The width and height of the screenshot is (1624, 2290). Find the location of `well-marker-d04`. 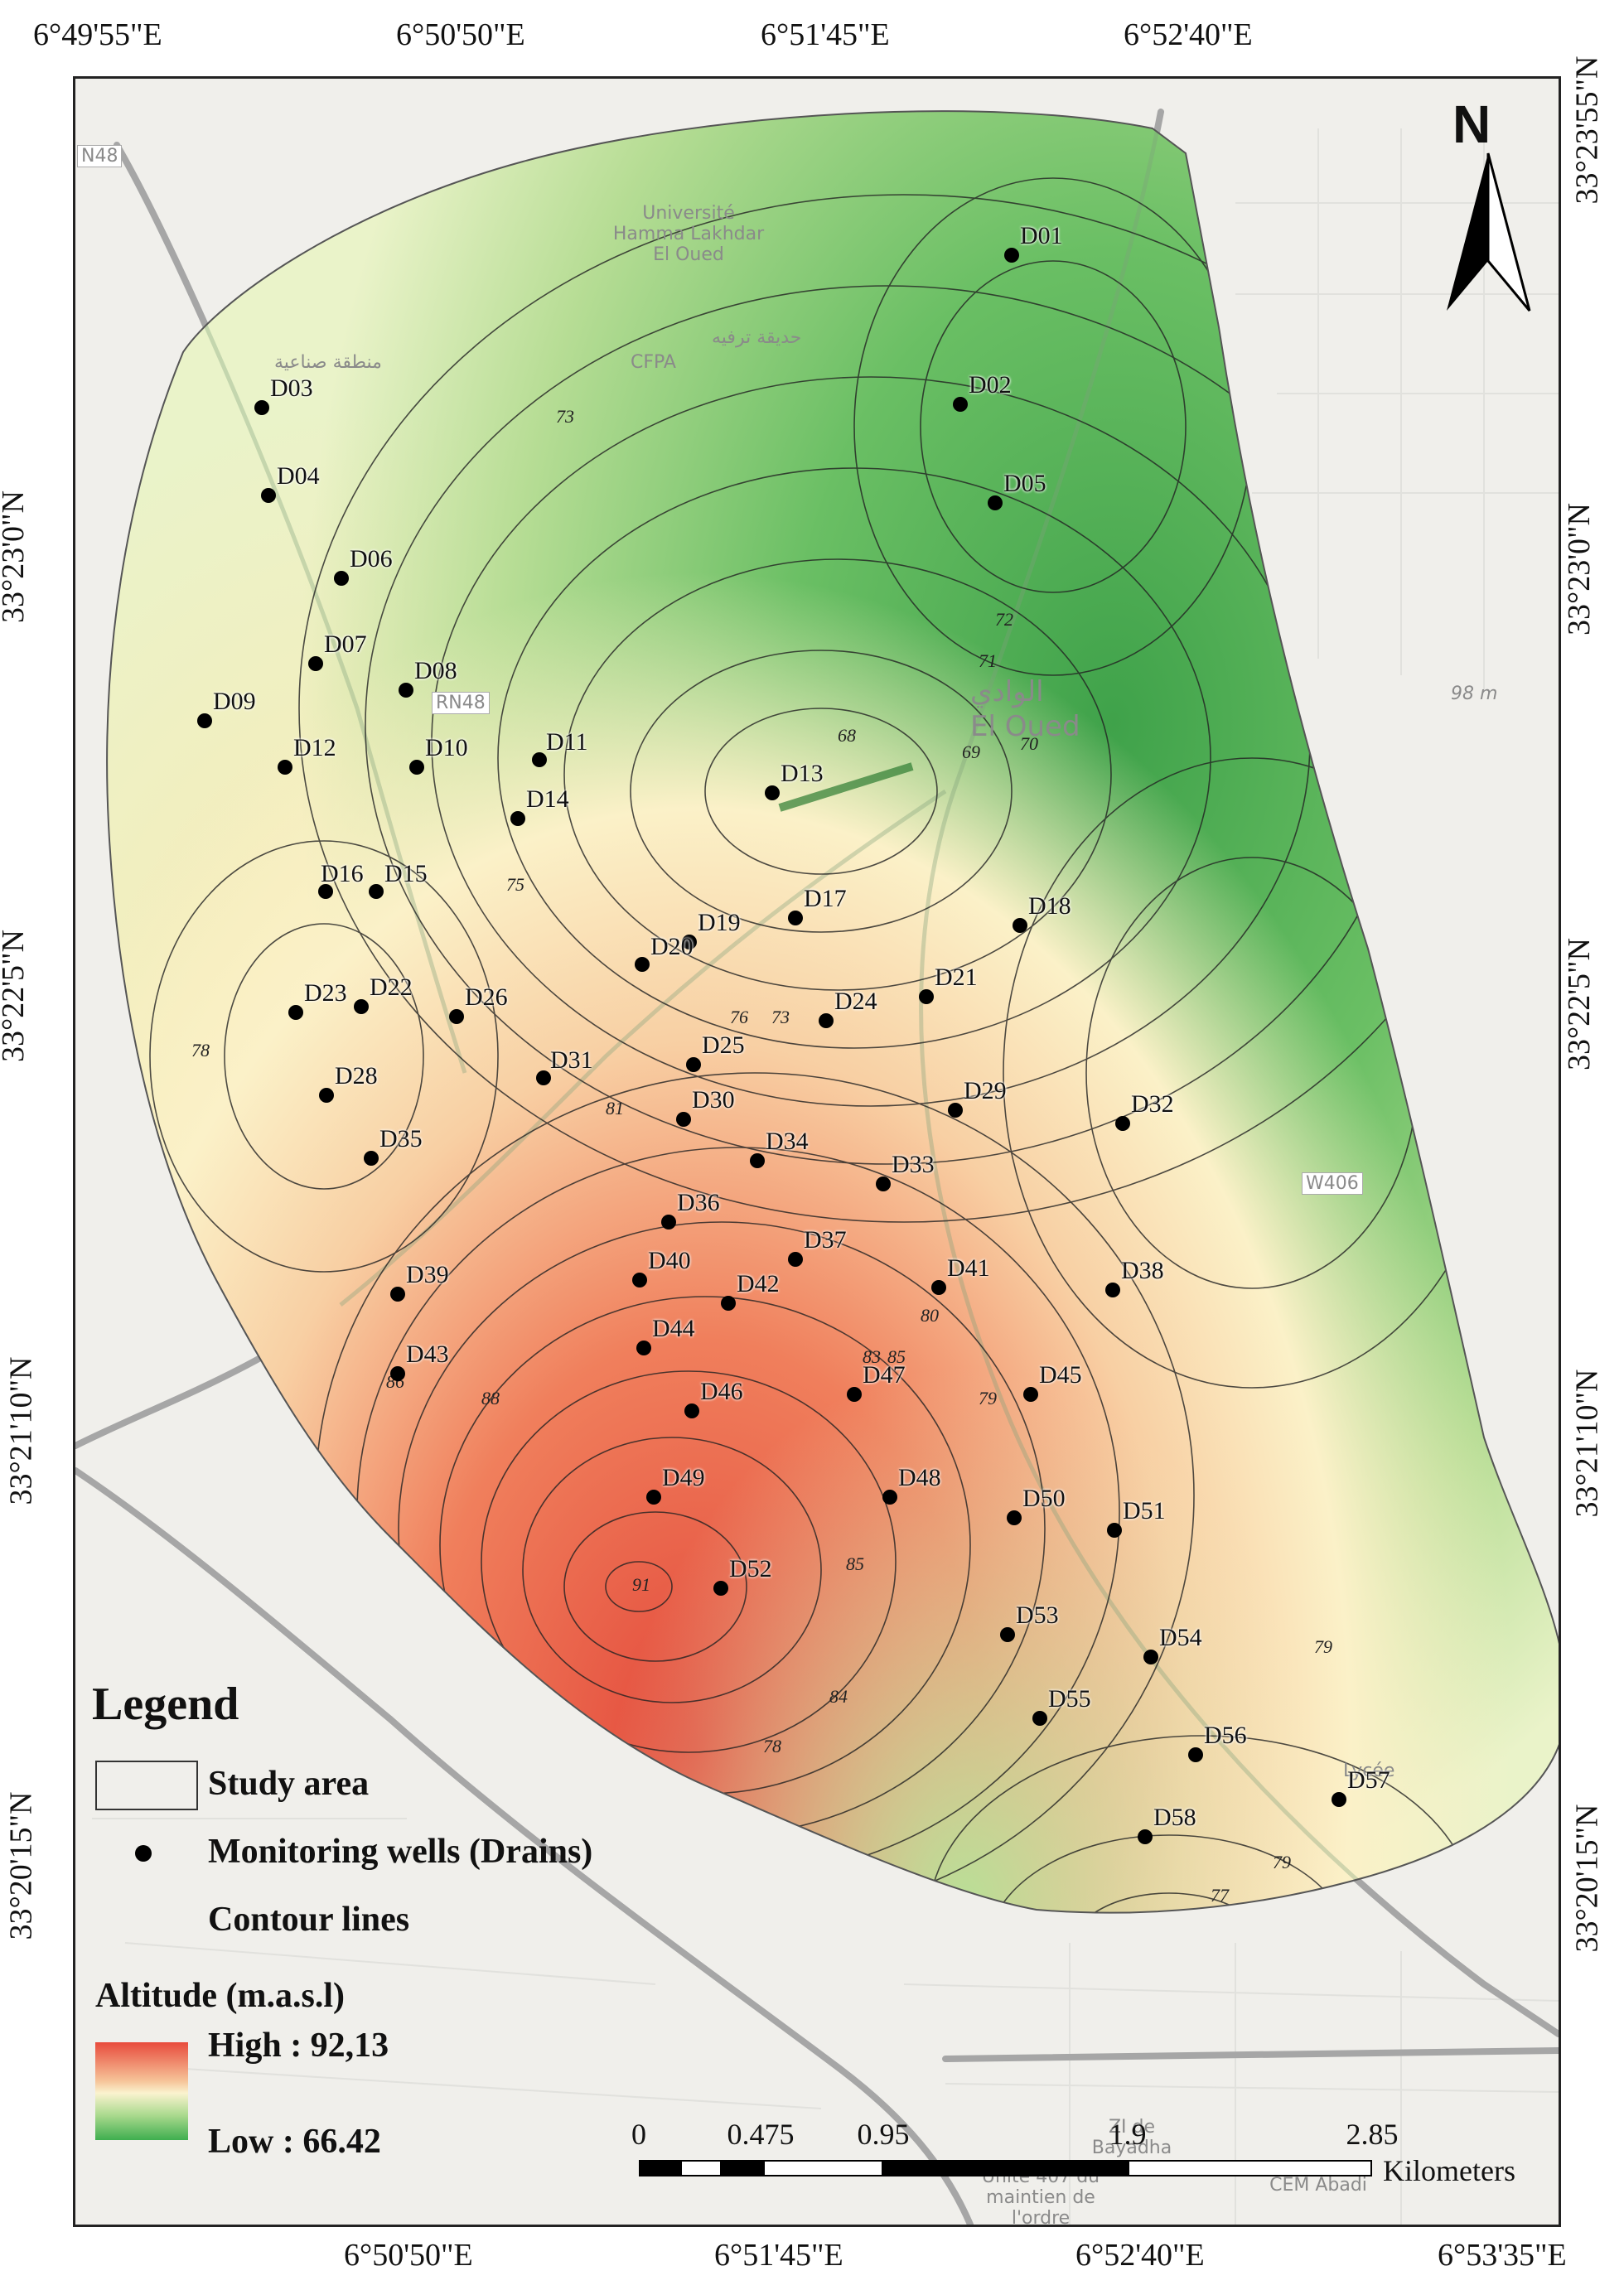

well-marker-d04 is located at coordinates (268, 495).